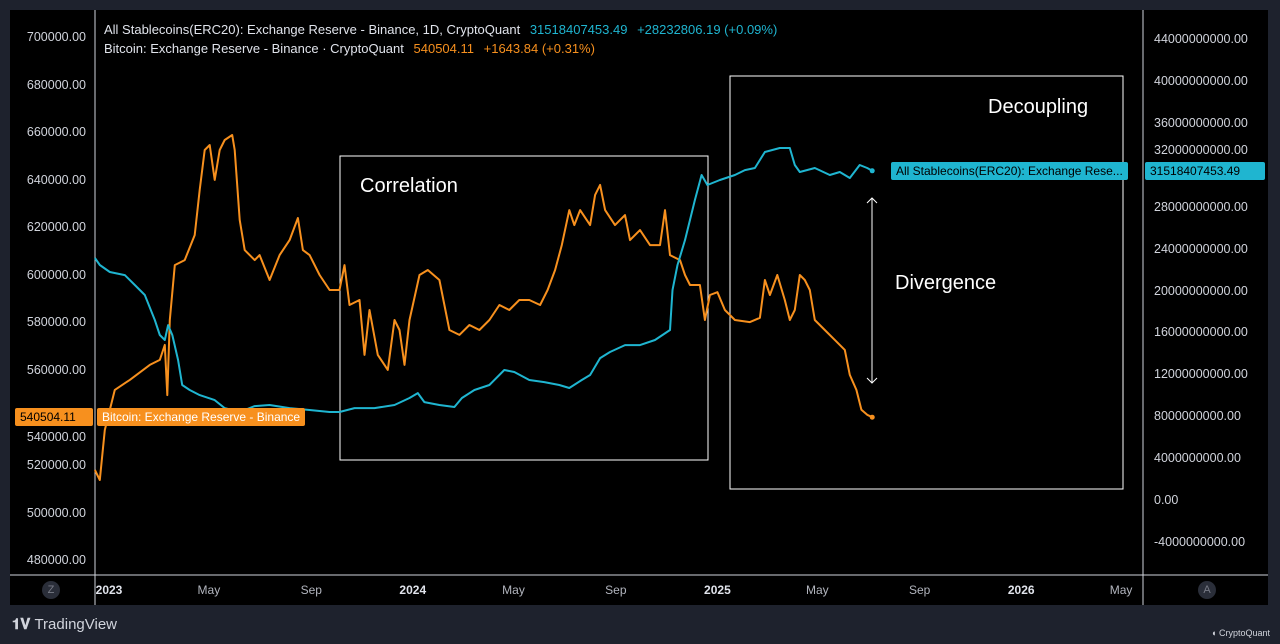  I want to click on time-axis-tick-label: 2025, so click(717, 590).